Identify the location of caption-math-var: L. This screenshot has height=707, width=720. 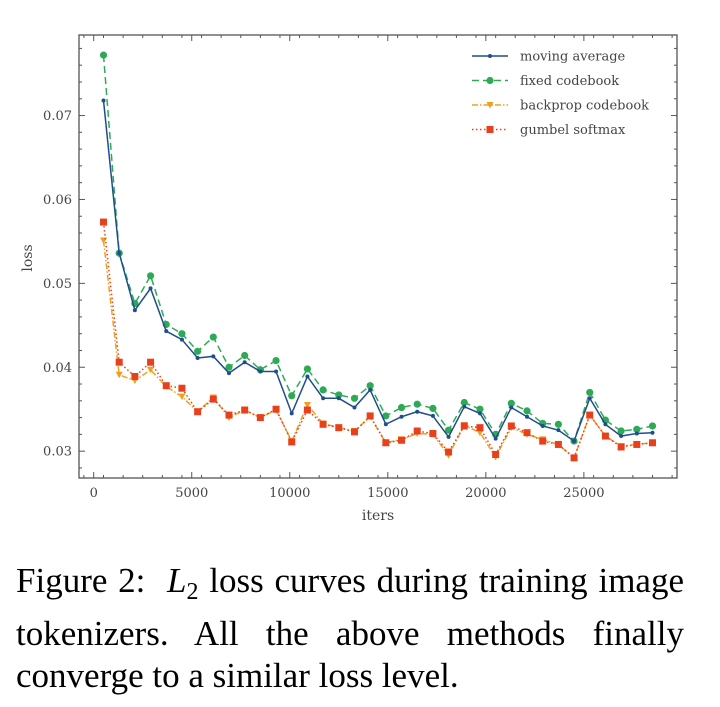
(176, 580).